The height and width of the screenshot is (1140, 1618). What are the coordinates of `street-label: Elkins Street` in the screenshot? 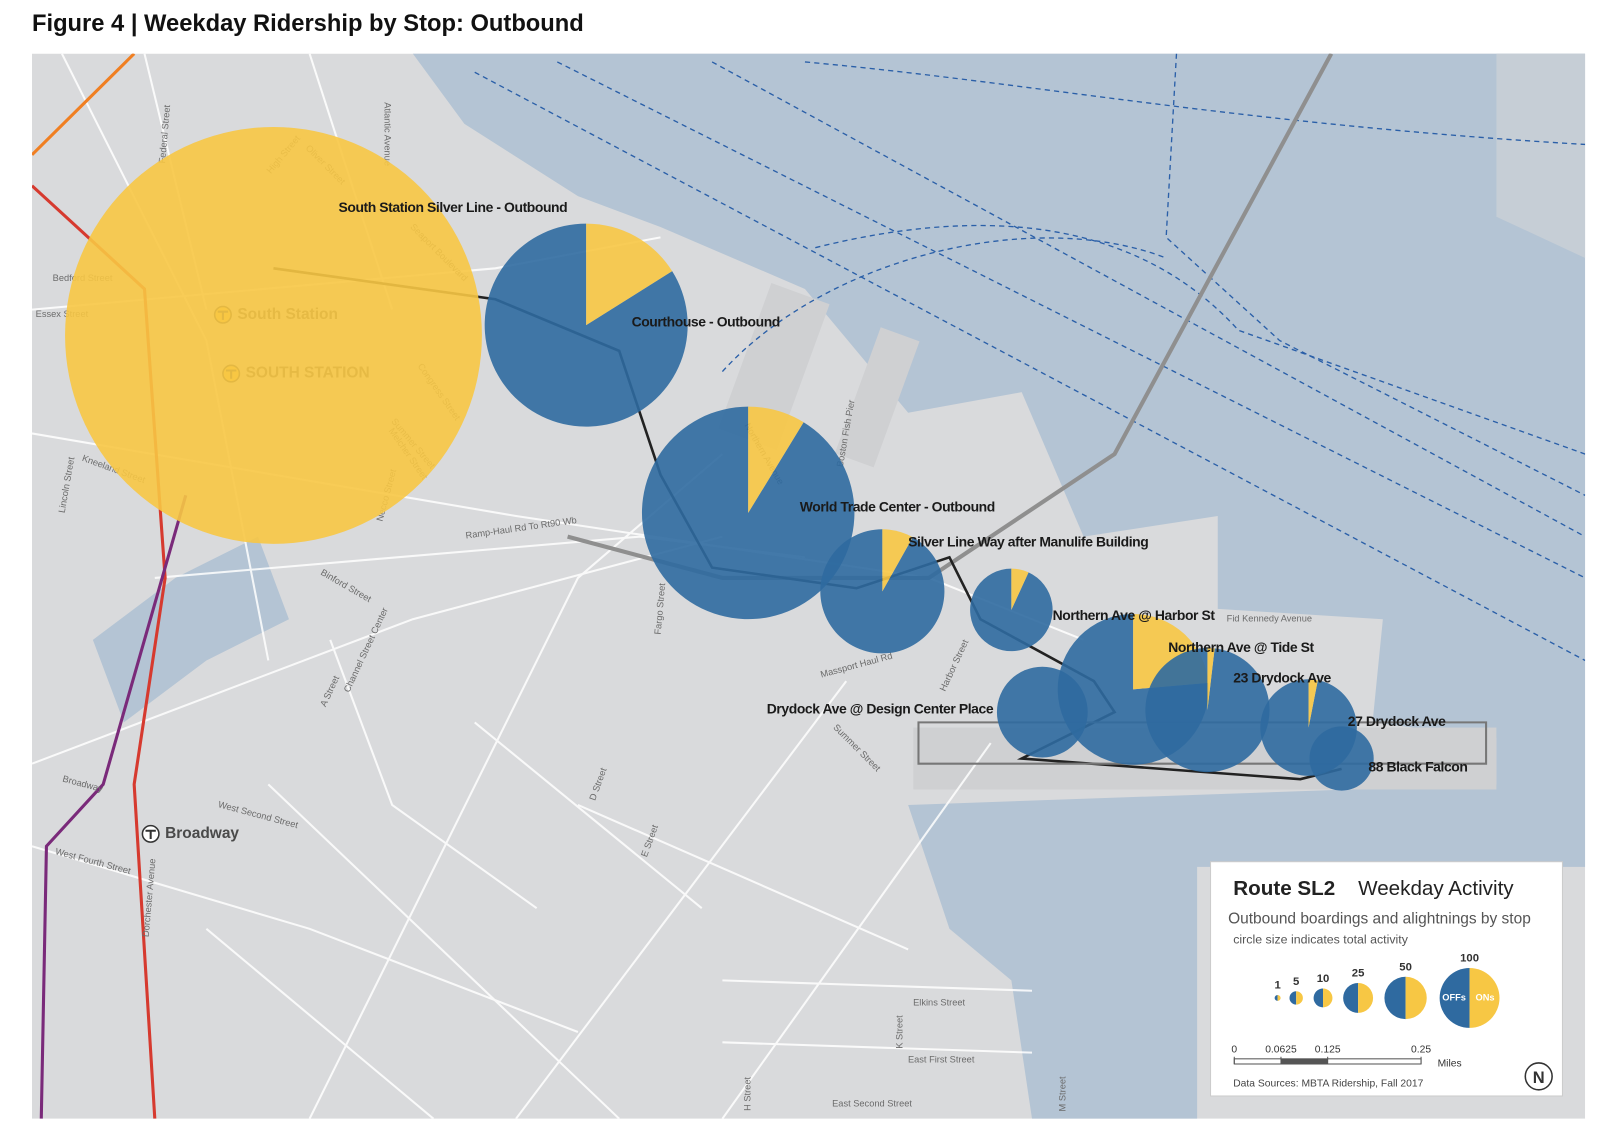 It's located at (939, 1003).